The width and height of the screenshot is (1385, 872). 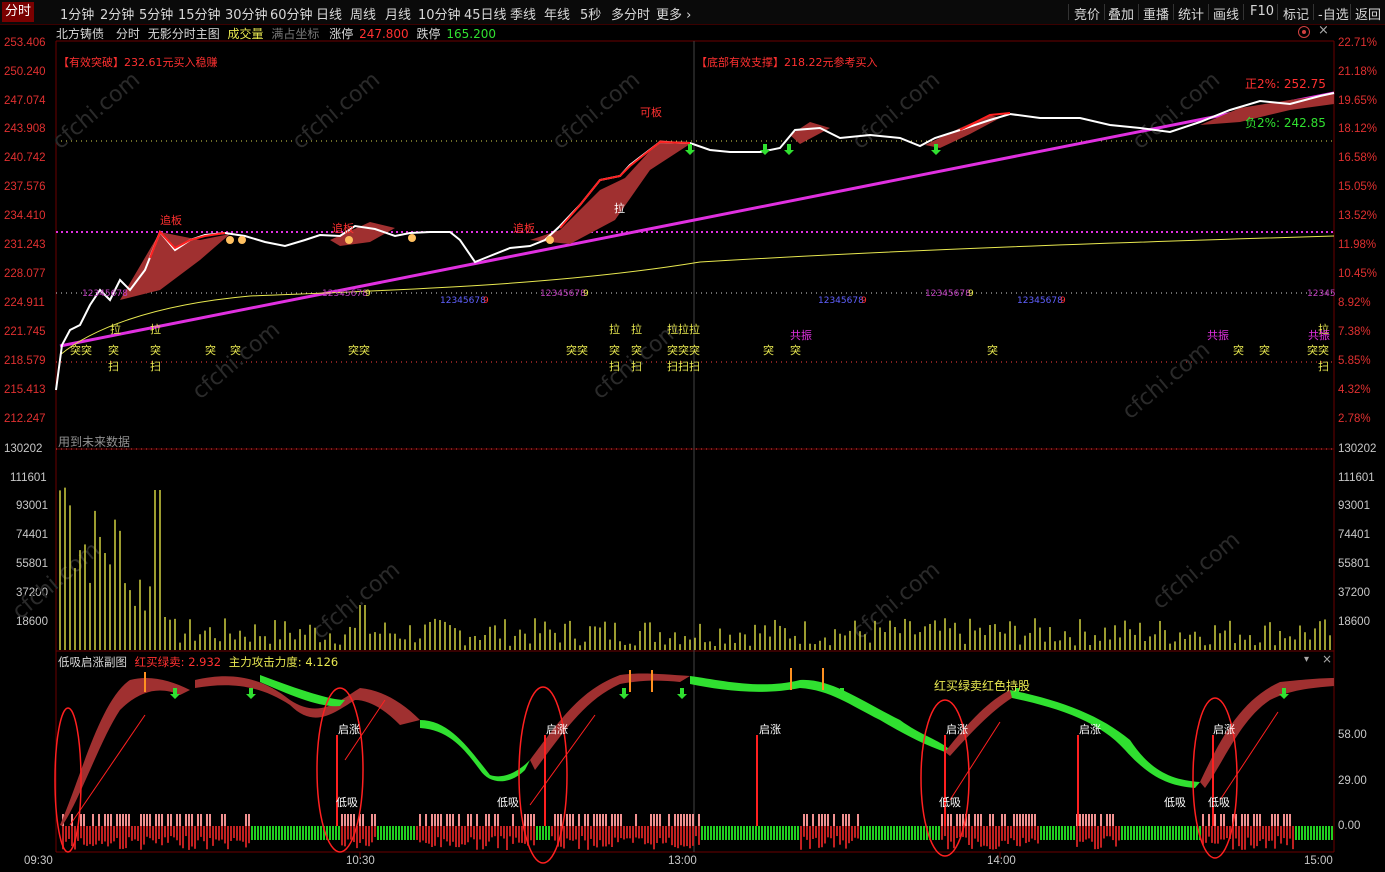 I want to click on watchlist-button: -自选, so click(x=1333, y=13).